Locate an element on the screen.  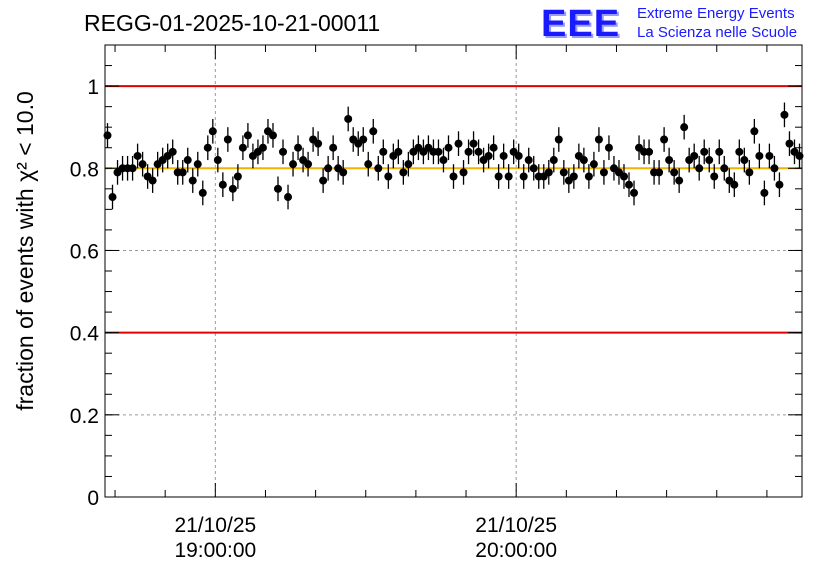
logo-line-1: Extreme Energy Events is located at coordinates (716, 13).